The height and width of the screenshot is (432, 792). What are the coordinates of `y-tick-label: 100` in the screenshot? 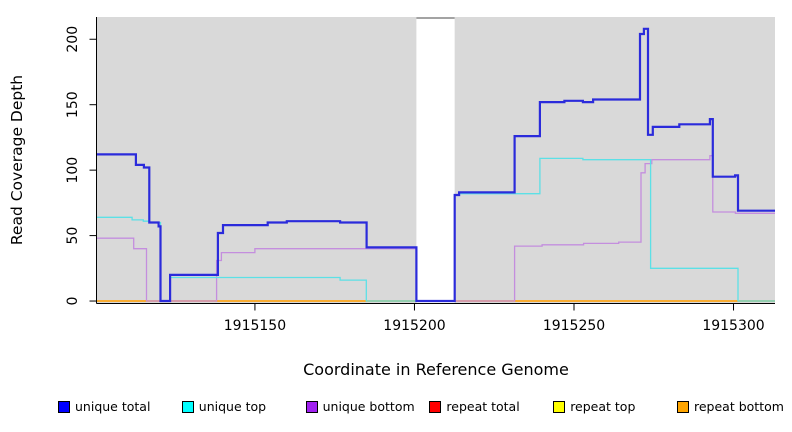 It's located at (73, 170).